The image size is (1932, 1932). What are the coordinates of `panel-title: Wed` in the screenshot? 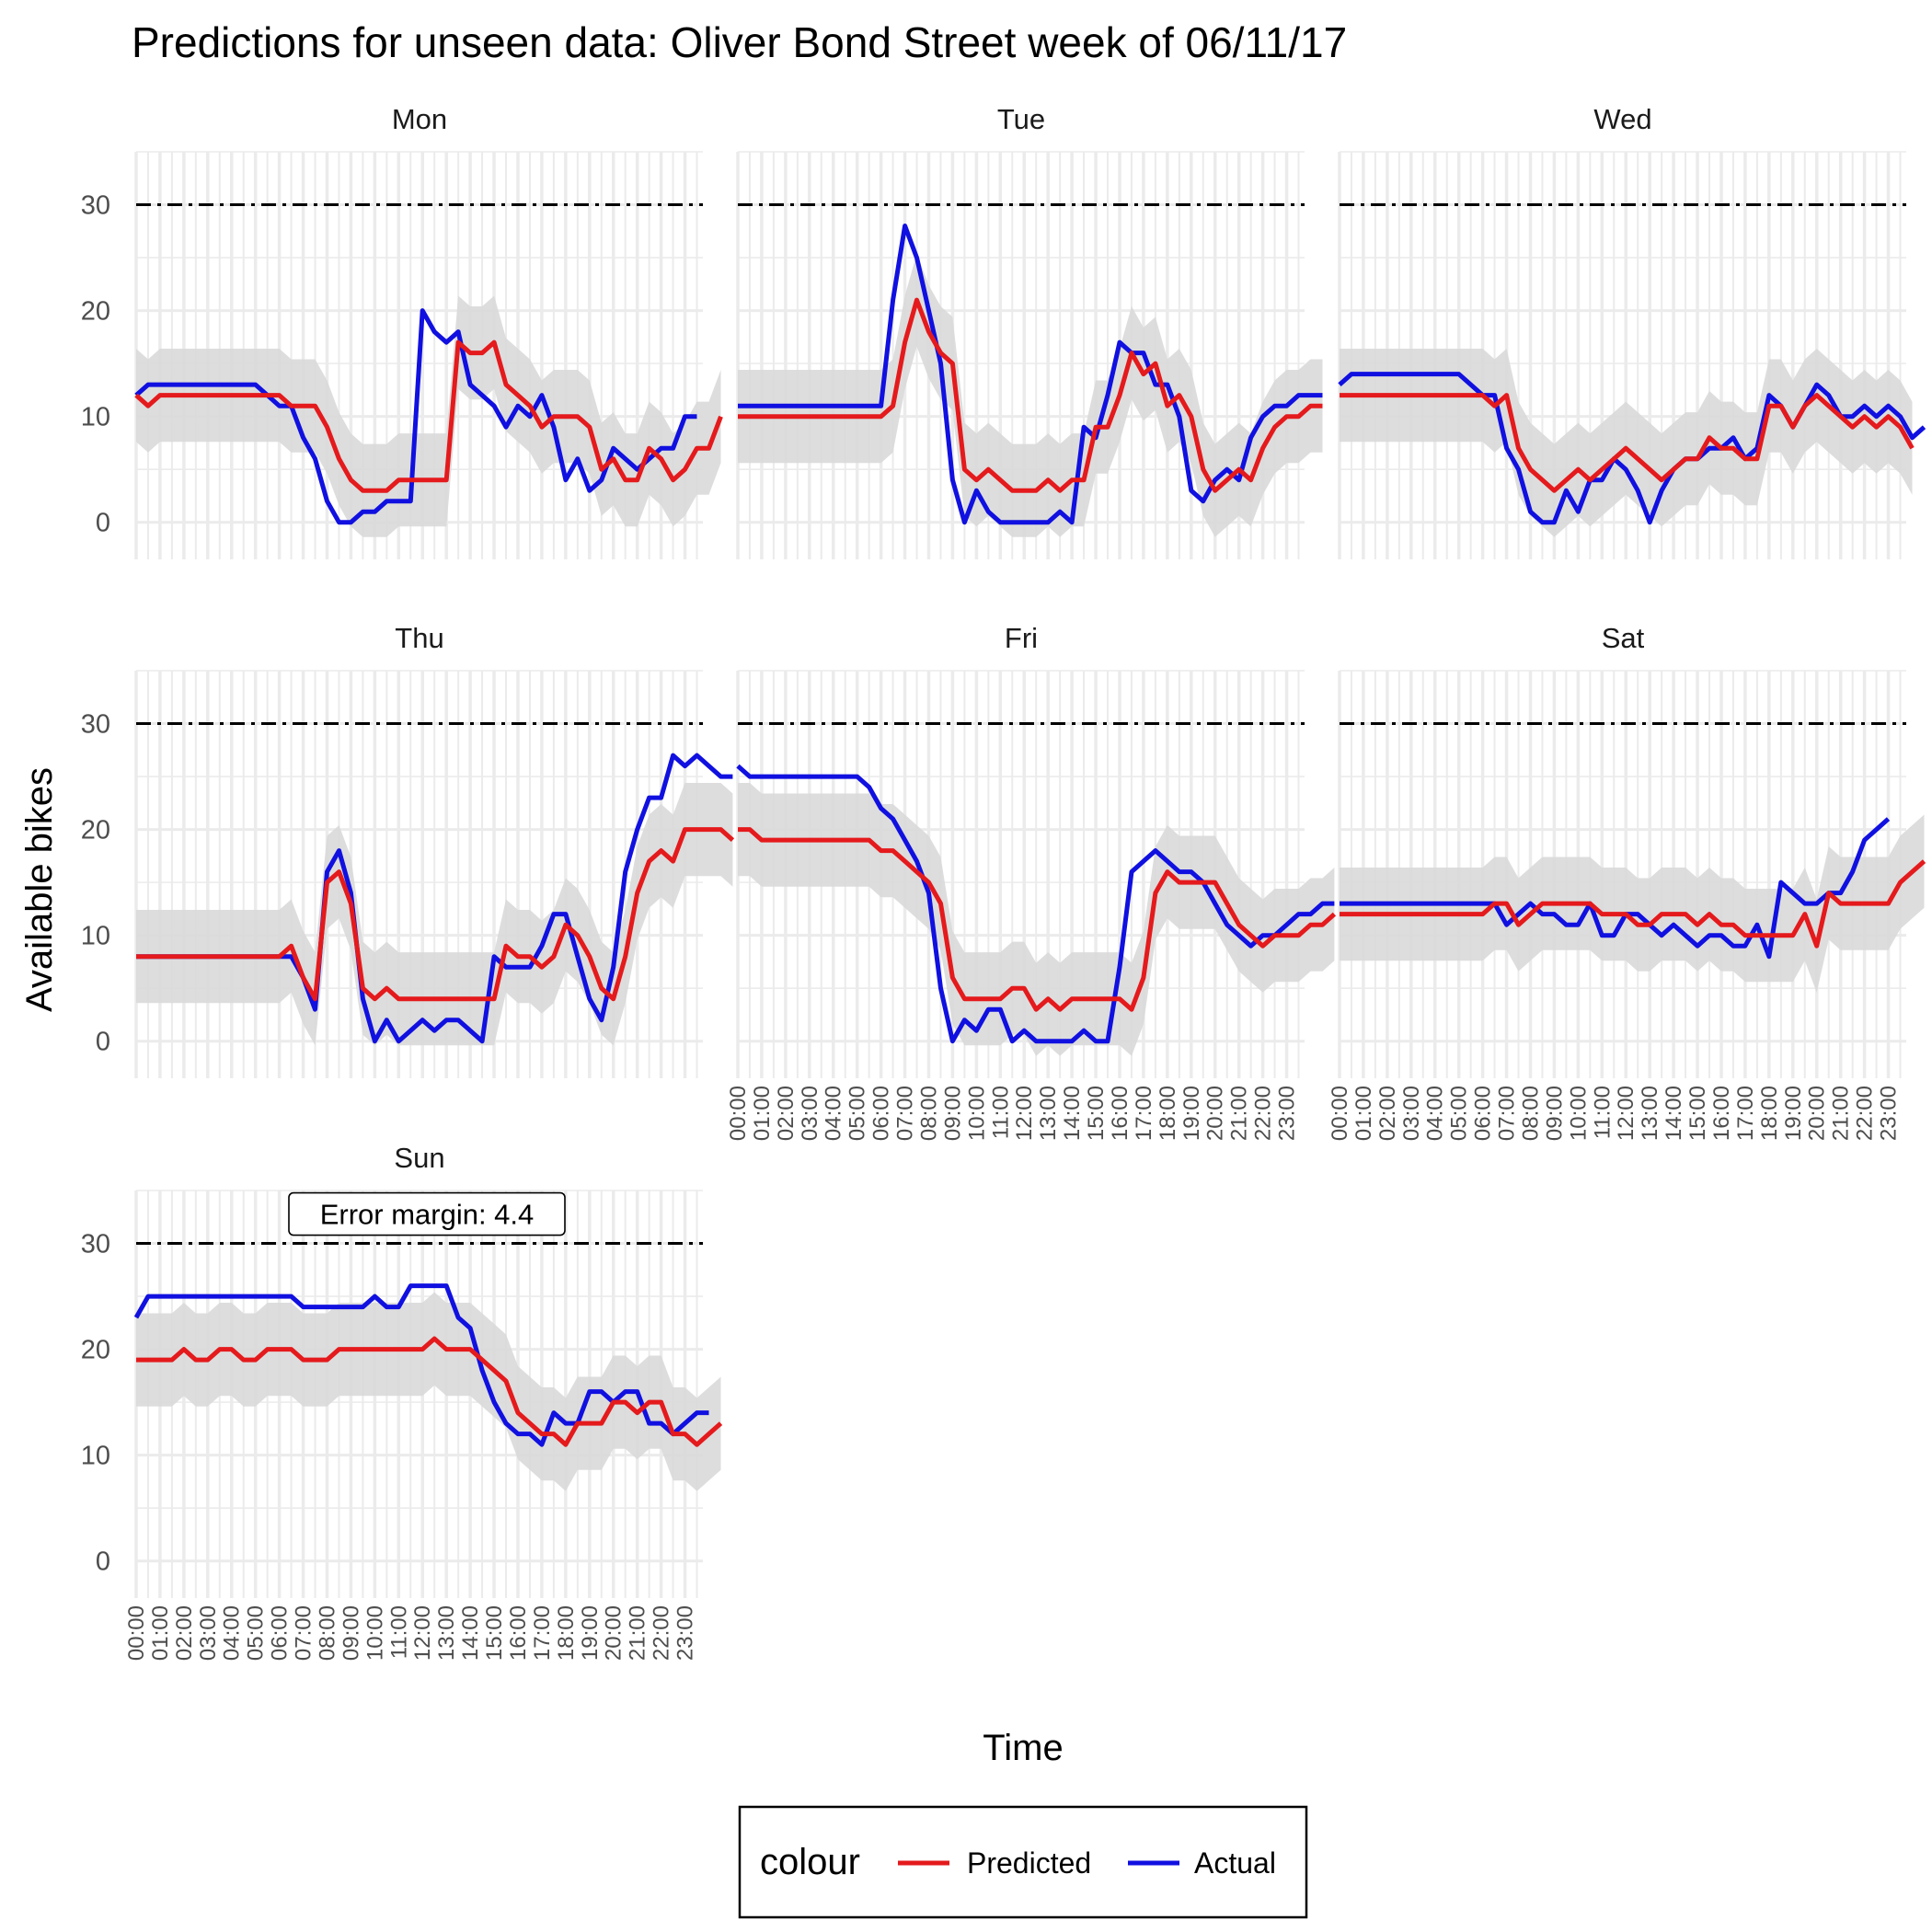 It's located at (1622, 119).